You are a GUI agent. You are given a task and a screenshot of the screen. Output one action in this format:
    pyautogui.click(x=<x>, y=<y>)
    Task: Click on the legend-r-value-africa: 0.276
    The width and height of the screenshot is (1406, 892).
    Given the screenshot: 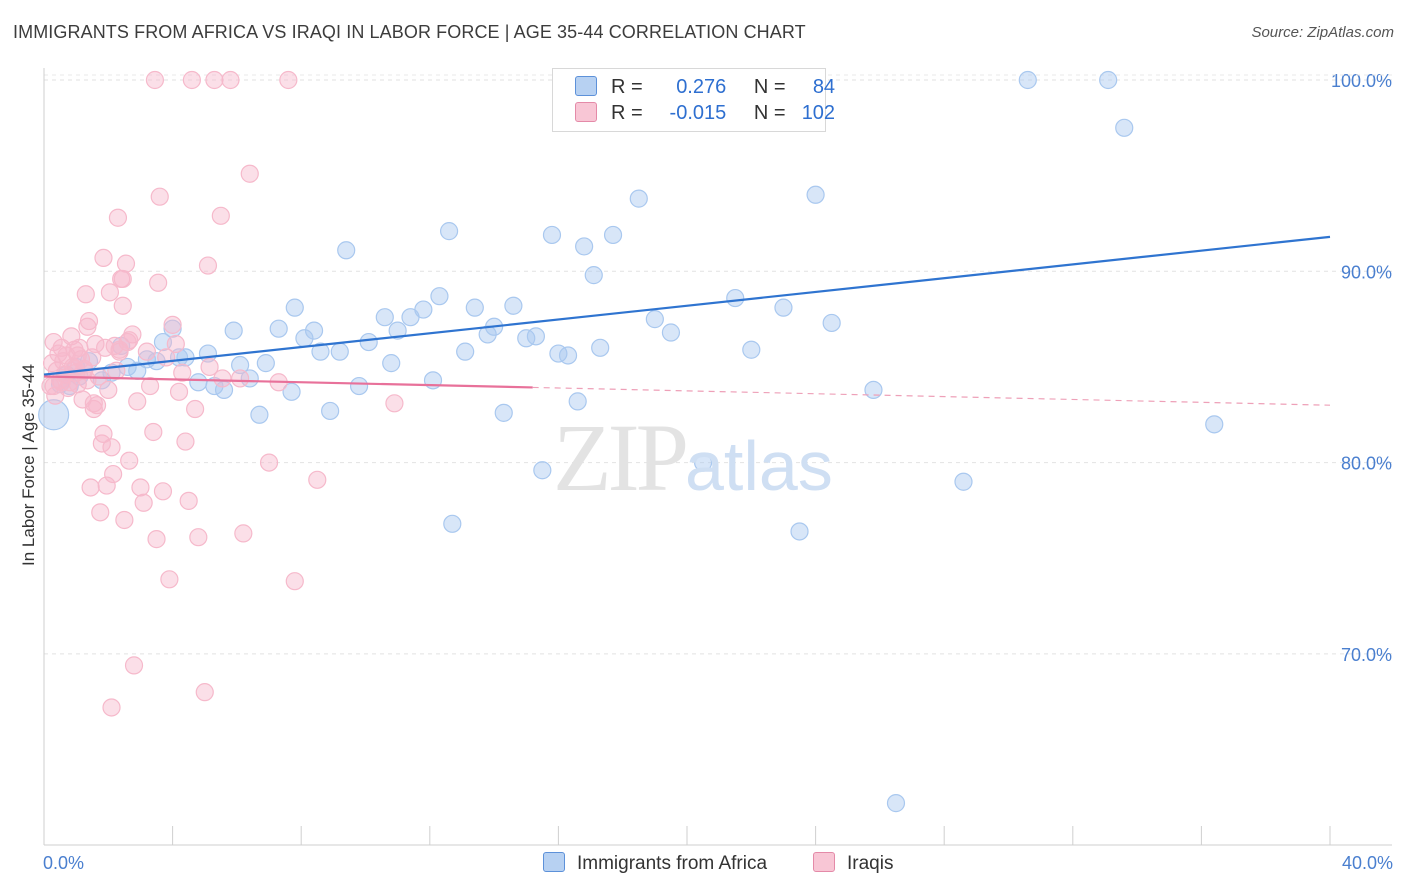 What is the action you would take?
    pyautogui.click(x=701, y=87)
    